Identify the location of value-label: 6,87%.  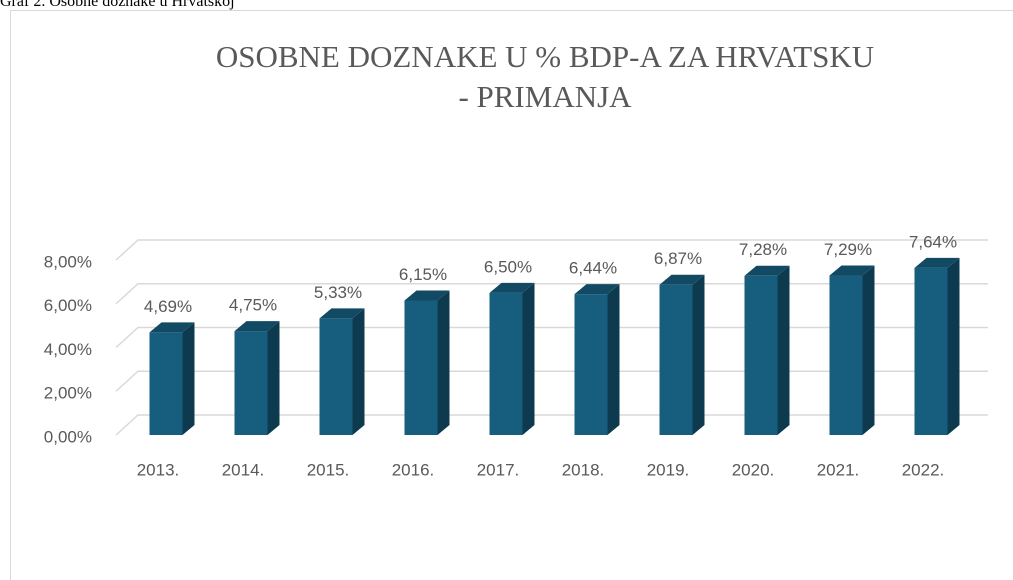
(678, 258).